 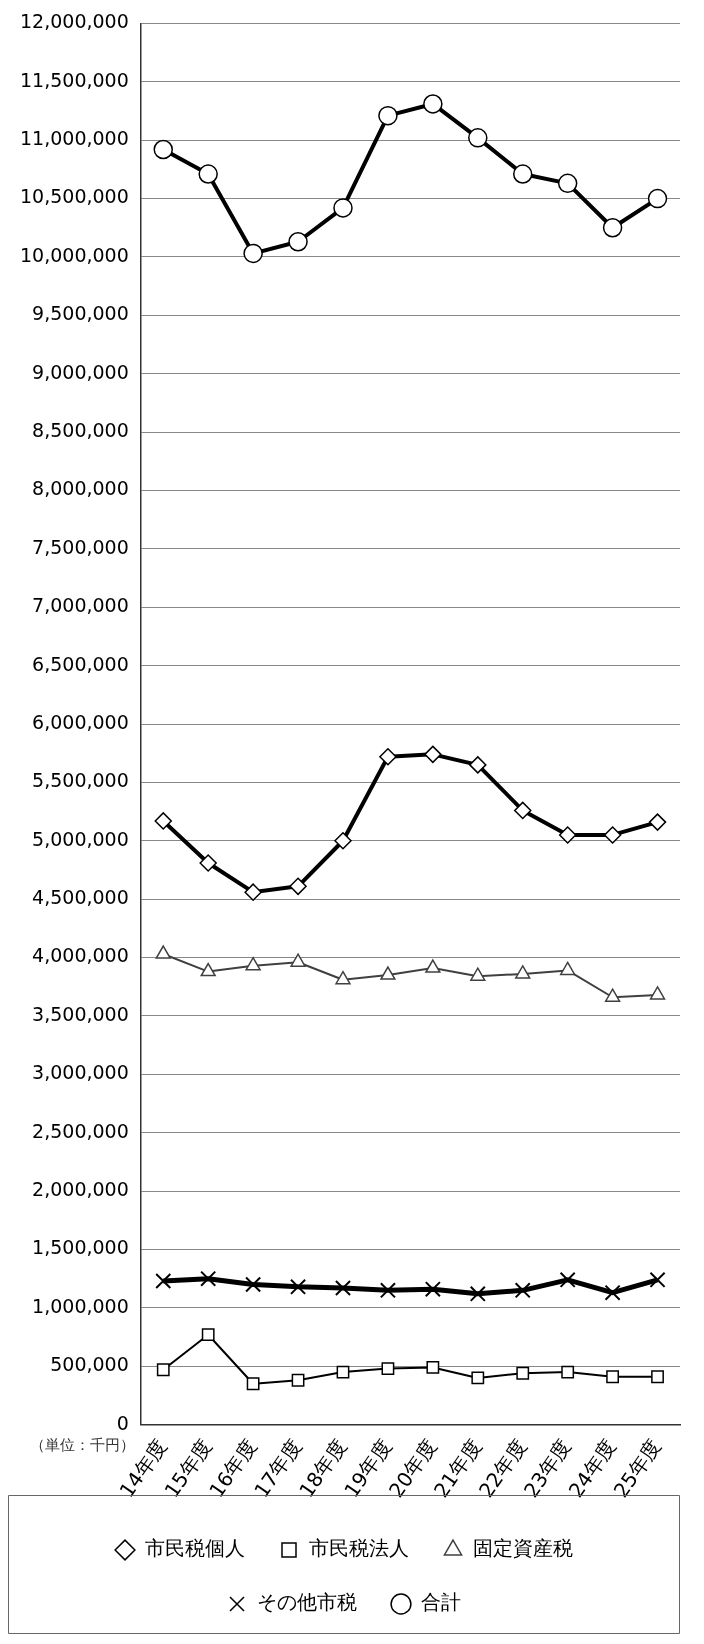 I want to click on y-tick-label: 1,500,000, so click(x=80, y=1247).